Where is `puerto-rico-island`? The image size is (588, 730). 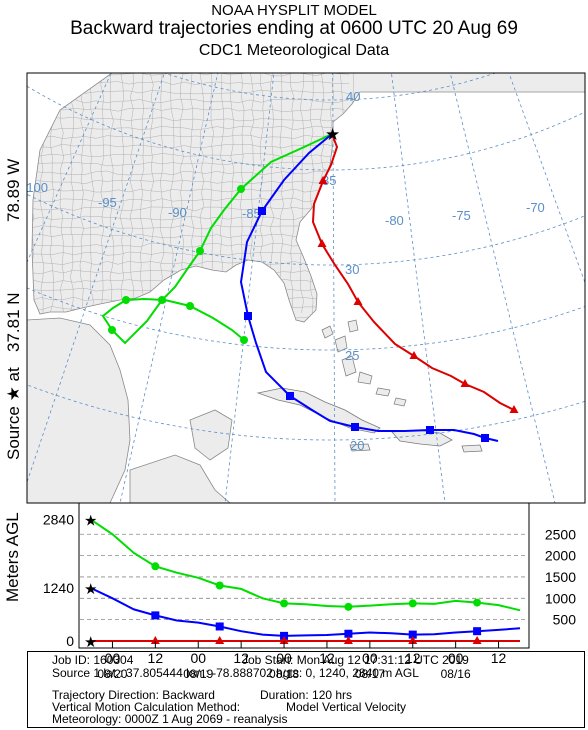
puerto-rico-island is located at coordinates (472, 448).